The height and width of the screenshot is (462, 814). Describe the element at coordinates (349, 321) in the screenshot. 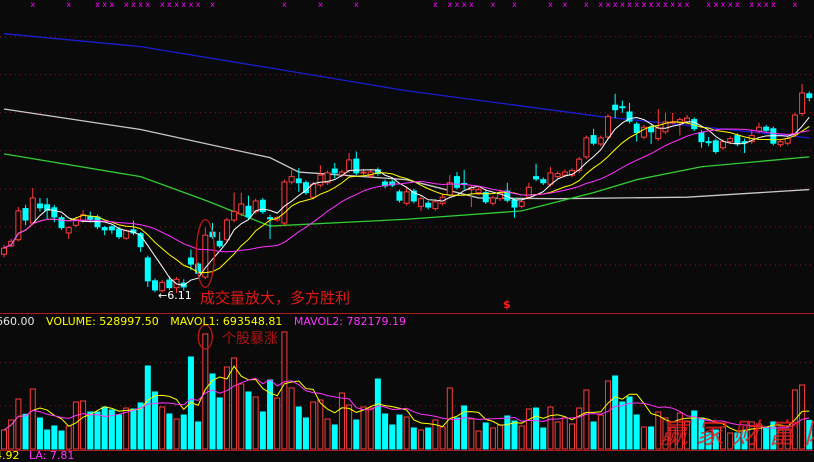

I see `mavol2-value: MAVOL2: 782179.19` at that location.